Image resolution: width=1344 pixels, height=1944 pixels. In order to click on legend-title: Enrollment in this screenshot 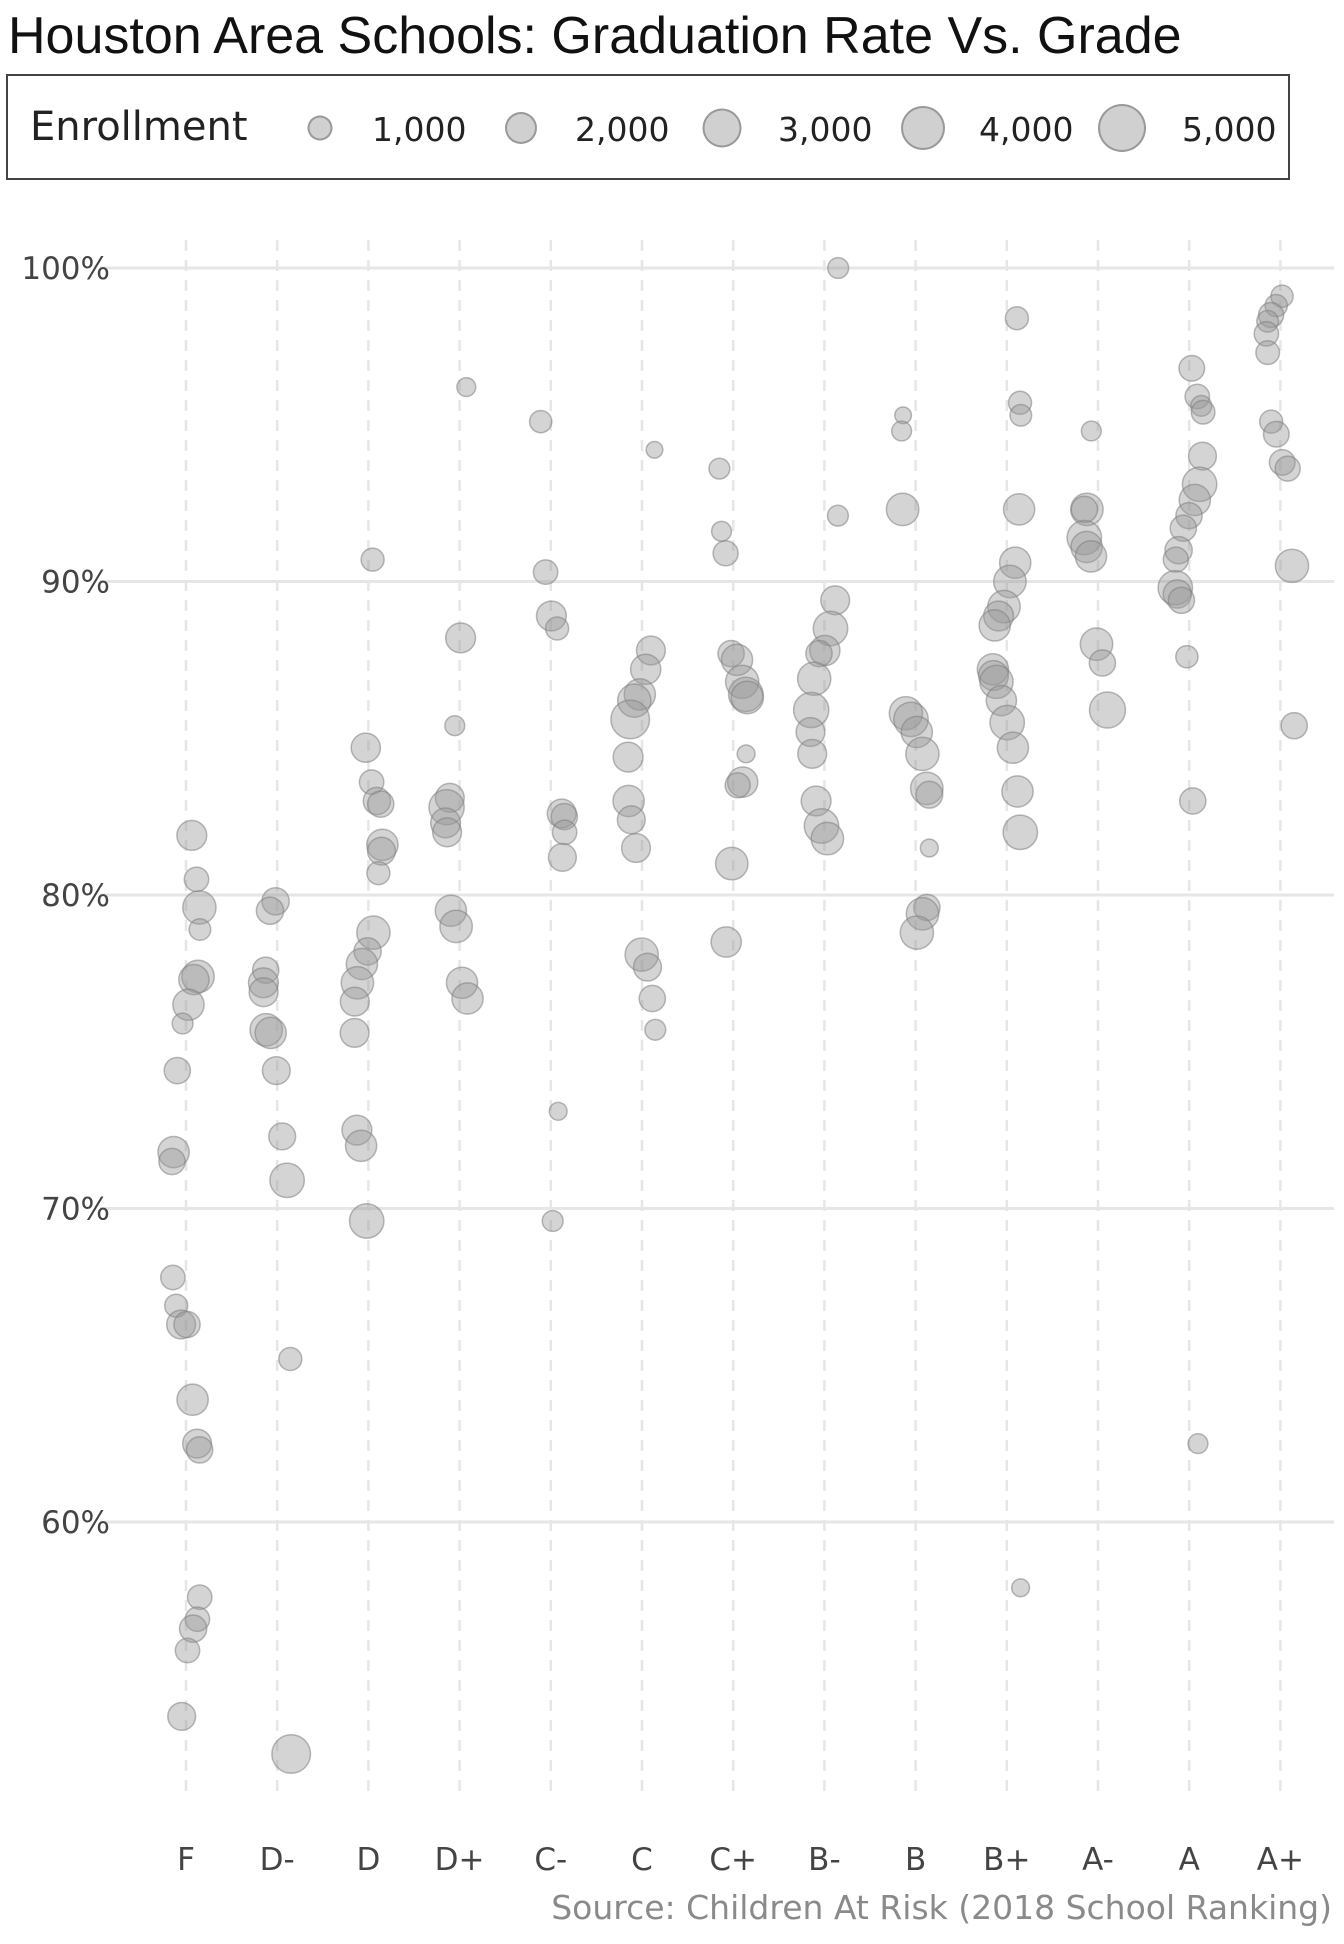, I will do `click(139, 127)`.